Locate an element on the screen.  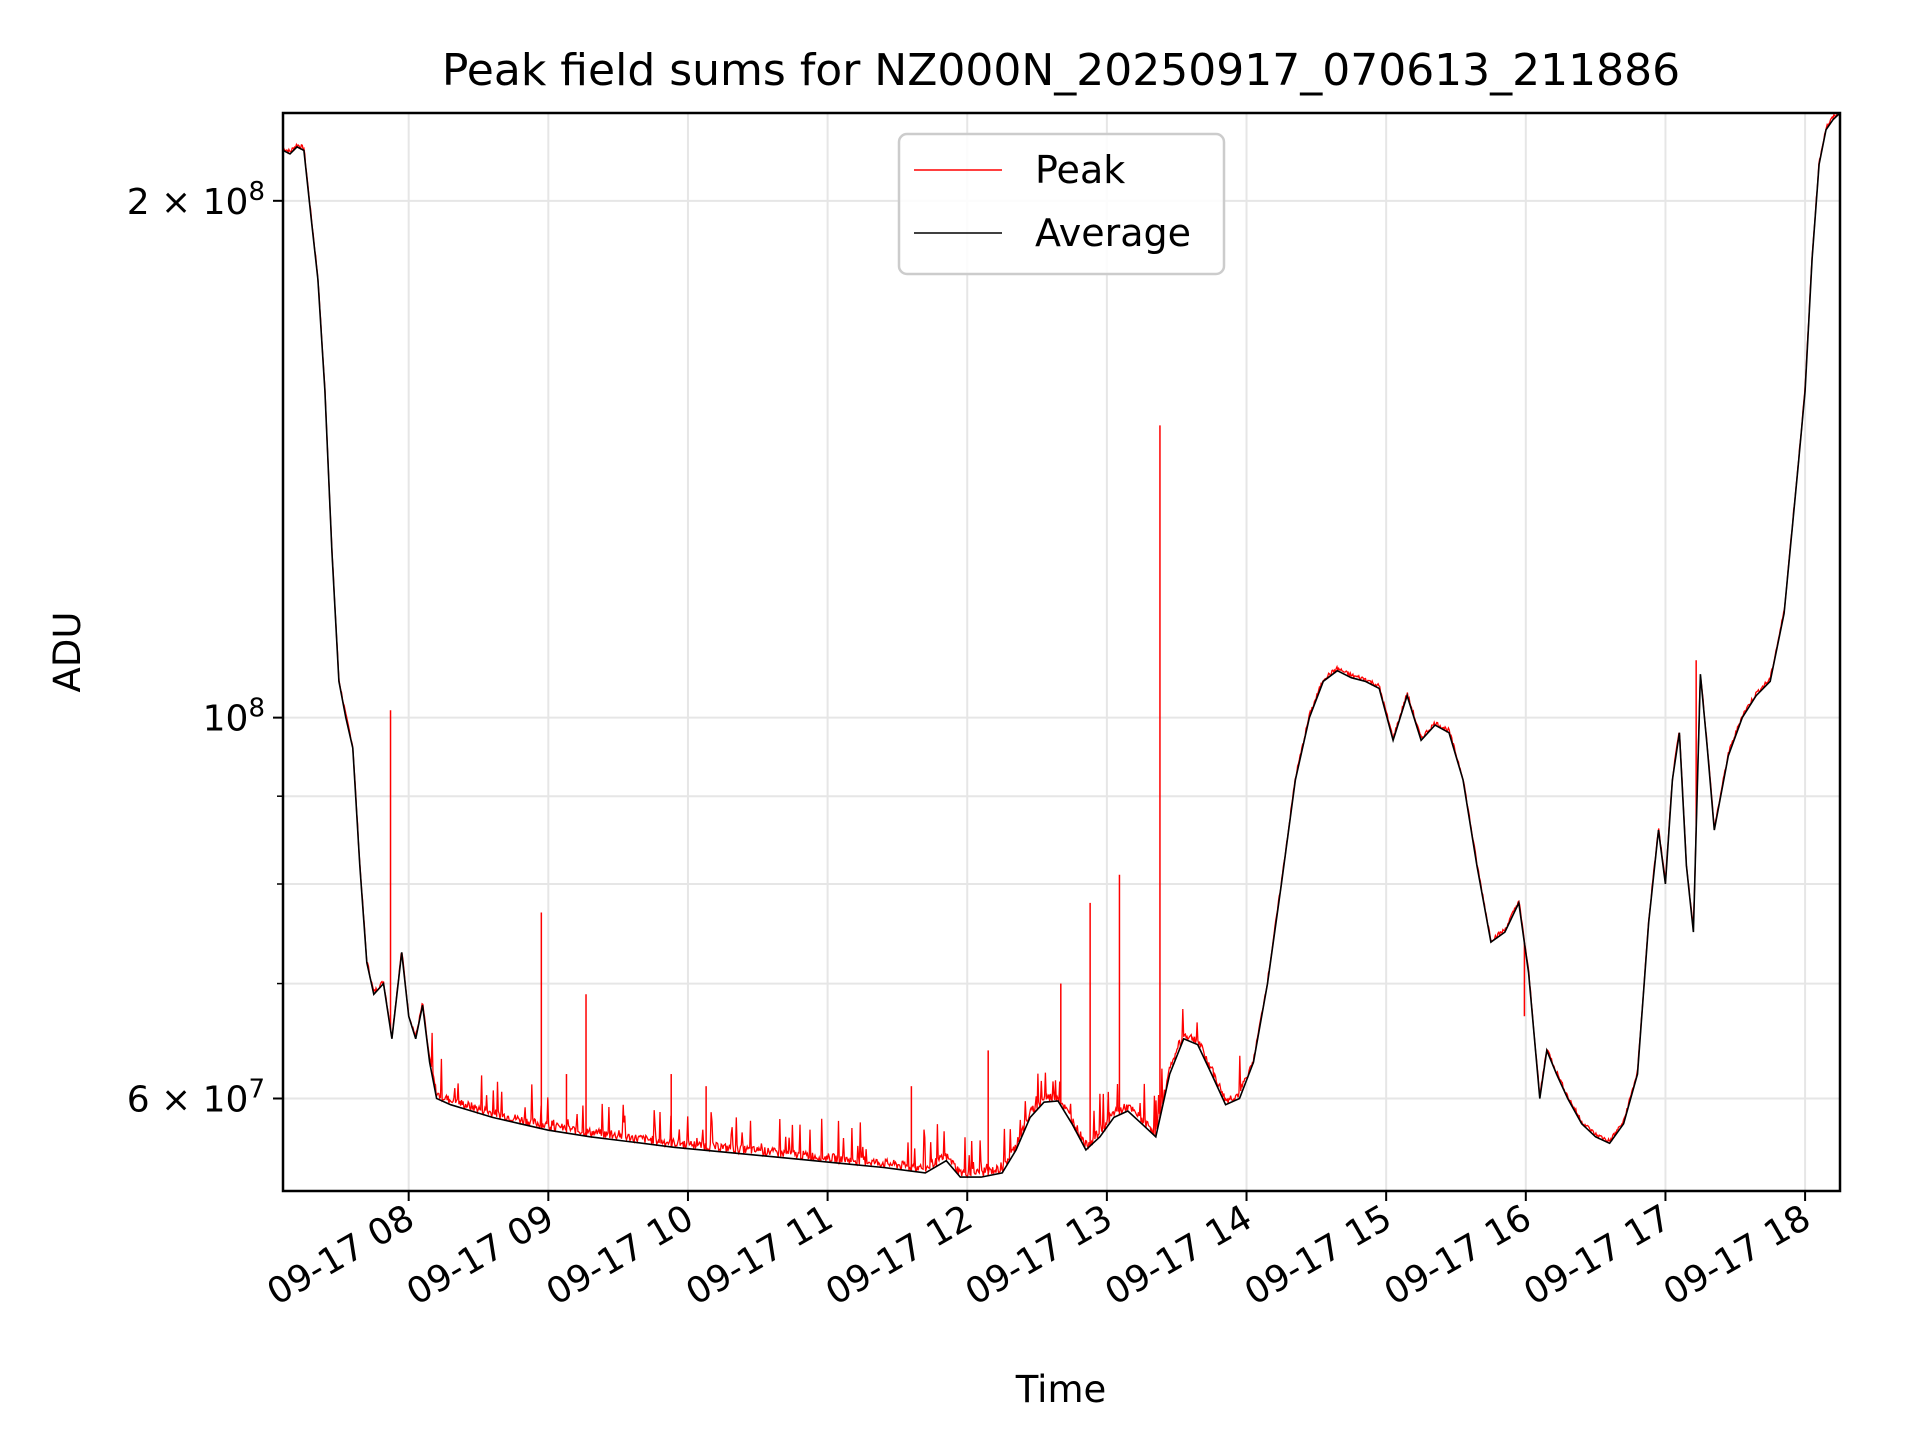
x-axis-label: Time is located at coordinates (1061, 1389).